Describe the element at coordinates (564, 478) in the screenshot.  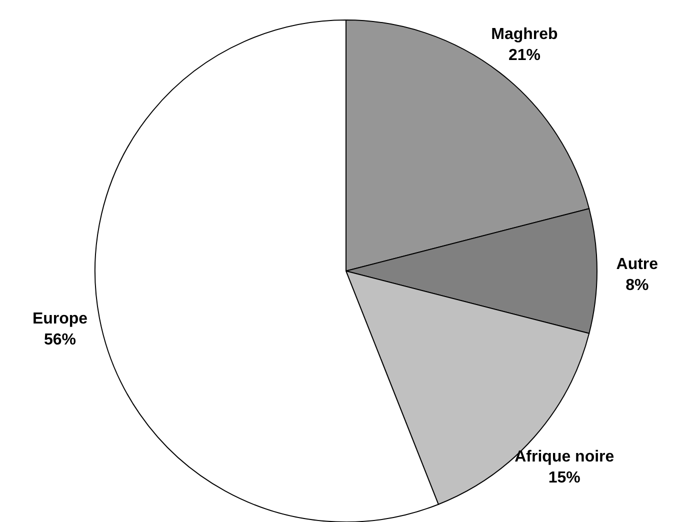
I see `data-label: 15%` at that location.